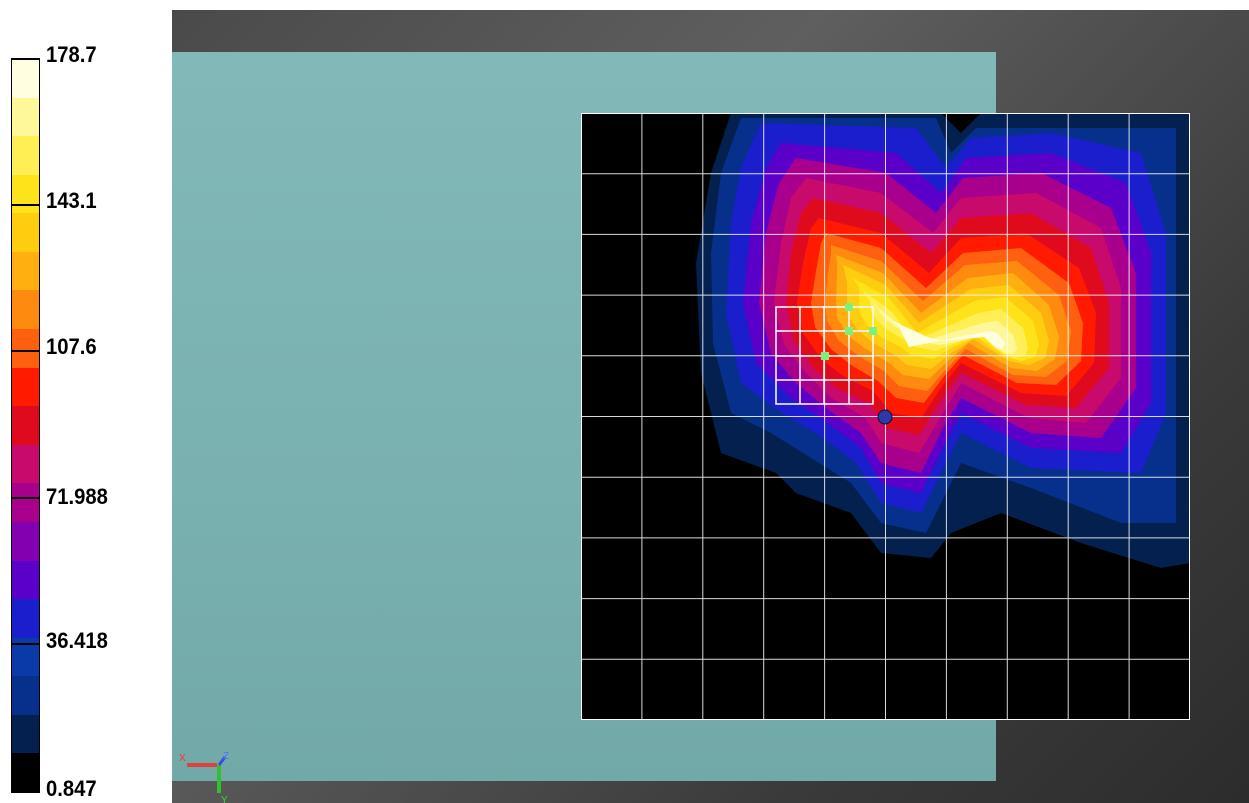 The height and width of the screenshot is (803, 1249). I want to click on z-axis-arrow, so click(222, 761).